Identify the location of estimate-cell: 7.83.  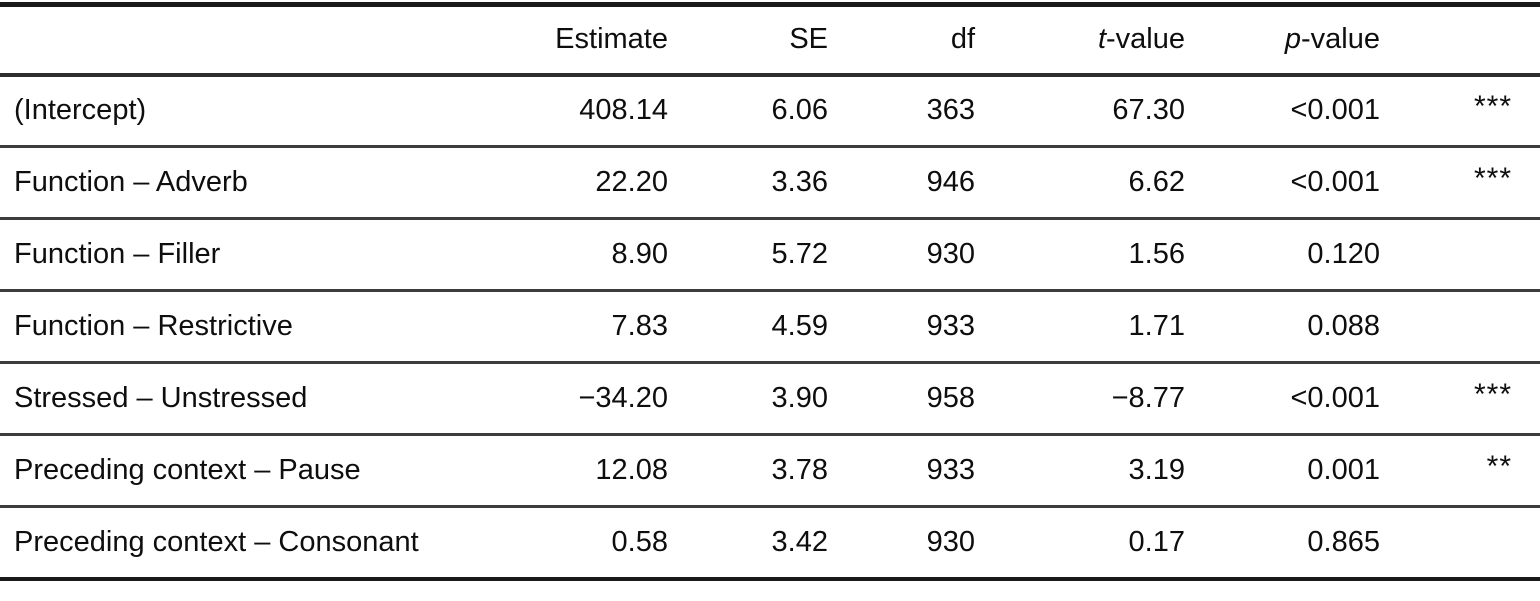
(639, 326).